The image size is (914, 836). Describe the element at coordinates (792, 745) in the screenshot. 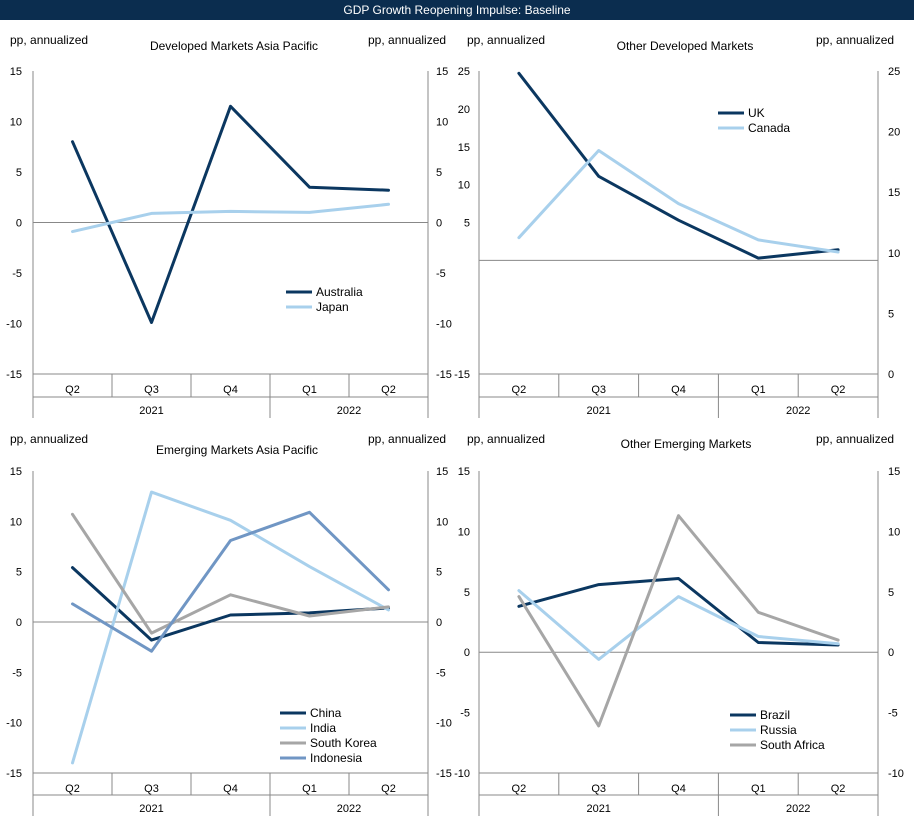

I see `legend-label: South Africa` at that location.